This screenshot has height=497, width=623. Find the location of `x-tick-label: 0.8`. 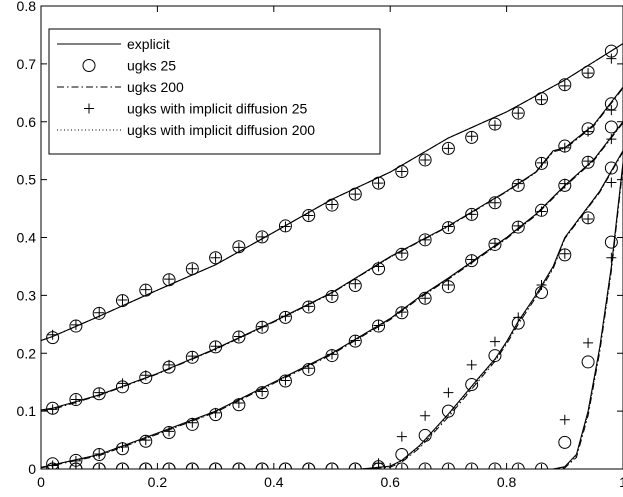

x-tick-label: 0.8 is located at coordinates (507, 482).